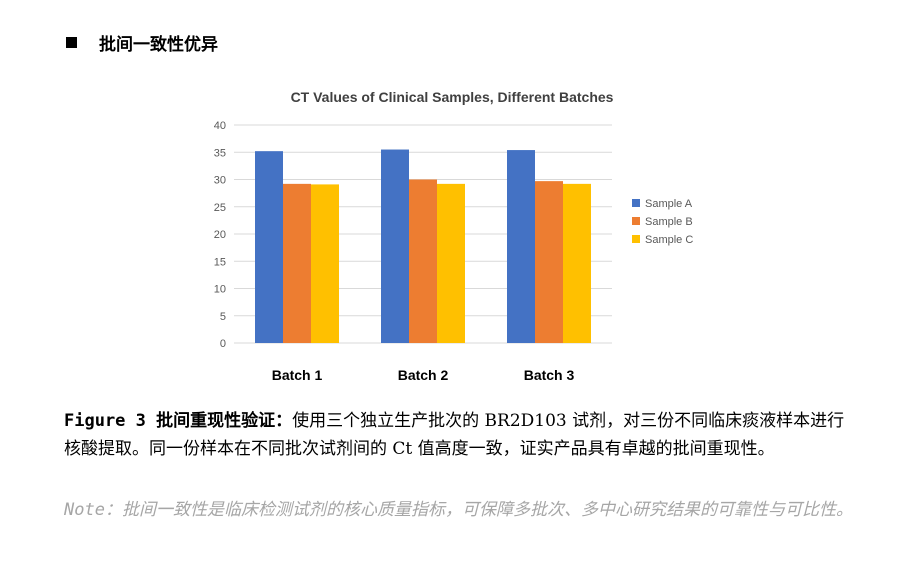 Image resolution: width=902 pixels, height=569 pixels. What do you see at coordinates (669, 222) in the screenshot?
I see `legend-label: Sample B` at bounding box center [669, 222].